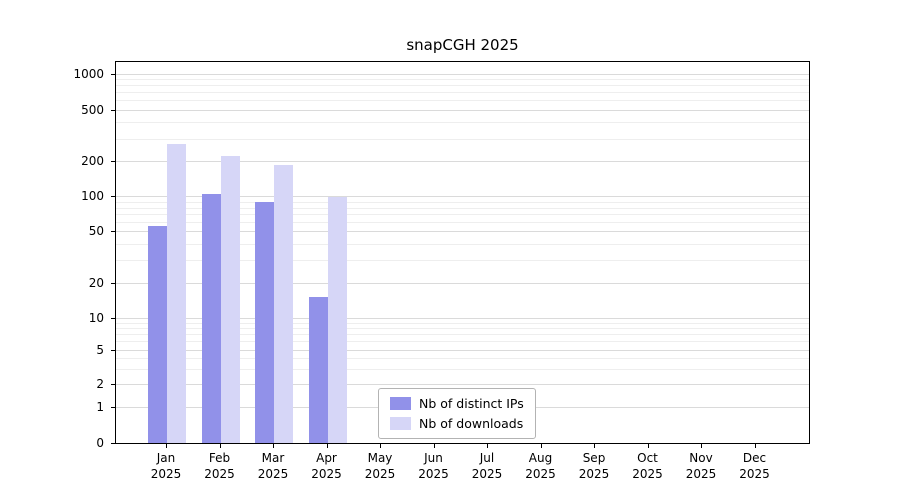 The width and height of the screenshot is (900, 500). Describe the element at coordinates (96, 317) in the screenshot. I see `y-tick-label: 10` at that location.